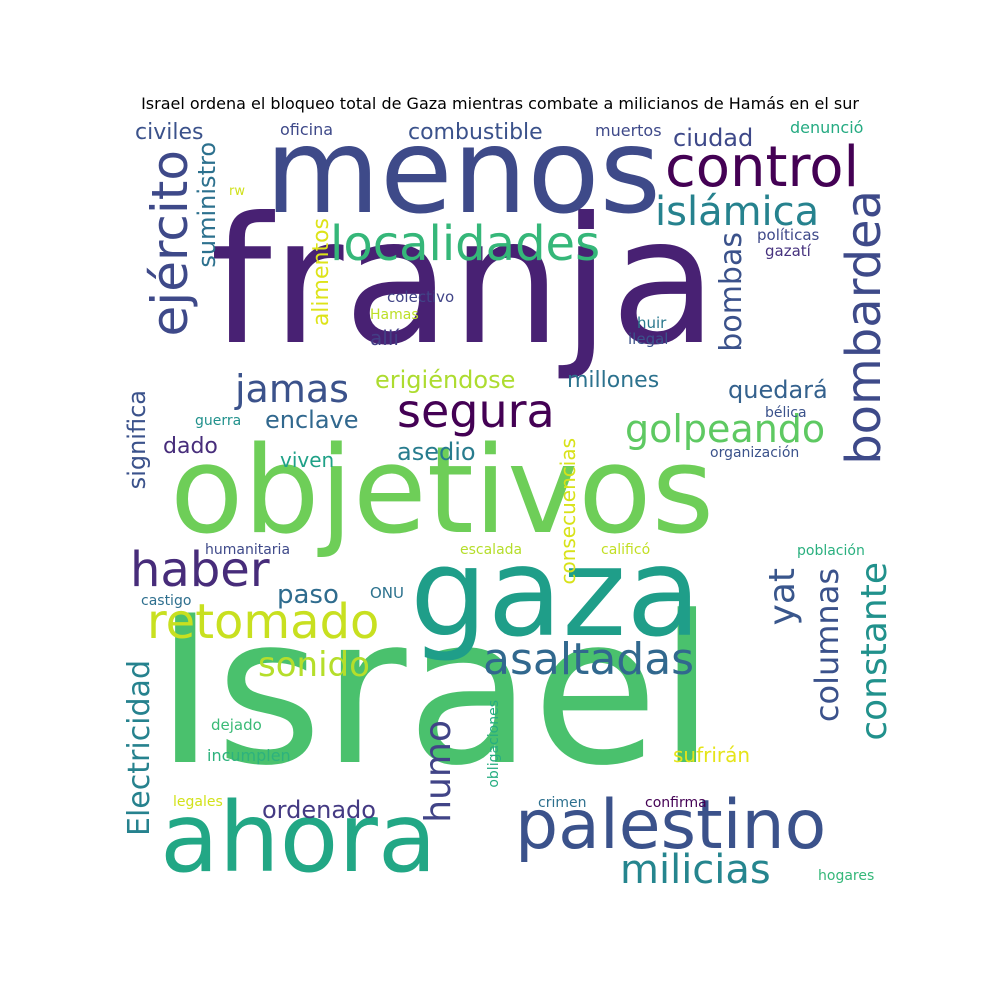  What do you see at coordinates (762, 167) in the screenshot?
I see `word-control: control` at bounding box center [762, 167].